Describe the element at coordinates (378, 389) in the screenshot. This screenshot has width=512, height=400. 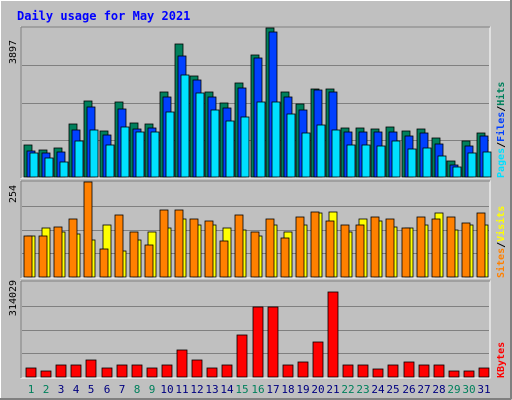
I see `x-tick-label: 24` at that location.